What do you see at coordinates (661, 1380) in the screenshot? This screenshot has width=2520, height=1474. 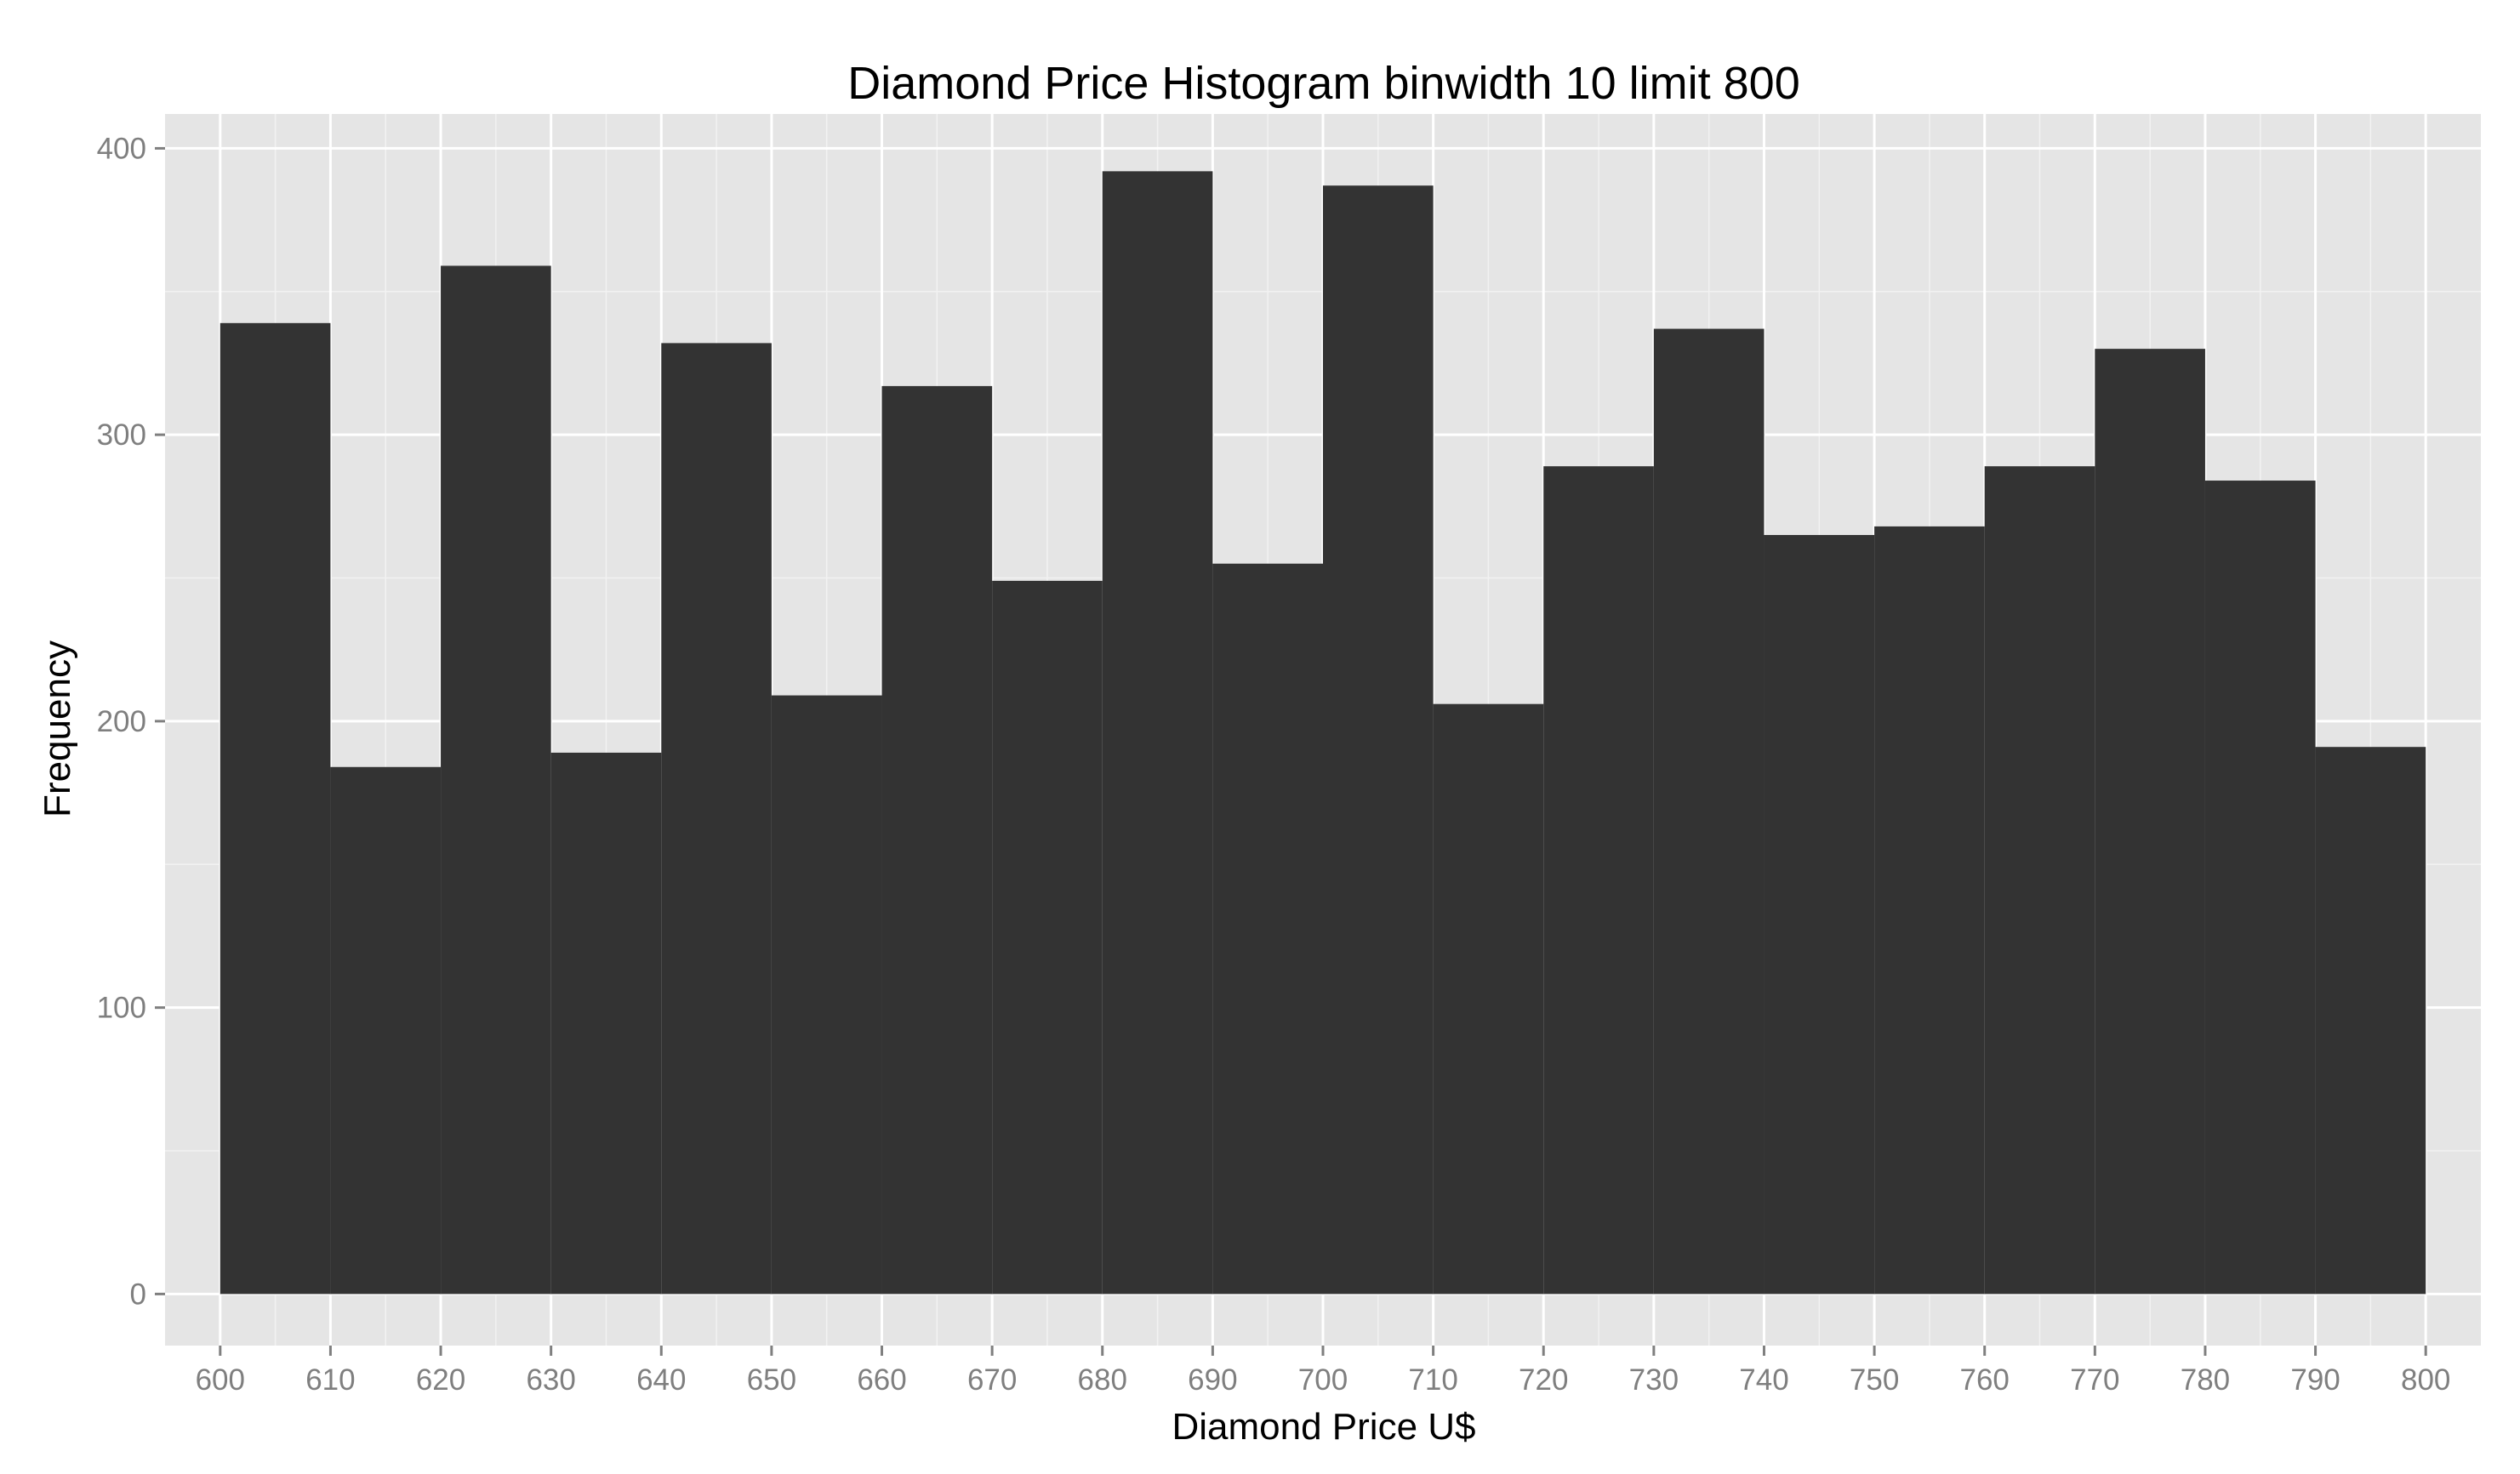 I see `x-tick-label: 640` at bounding box center [661, 1380].